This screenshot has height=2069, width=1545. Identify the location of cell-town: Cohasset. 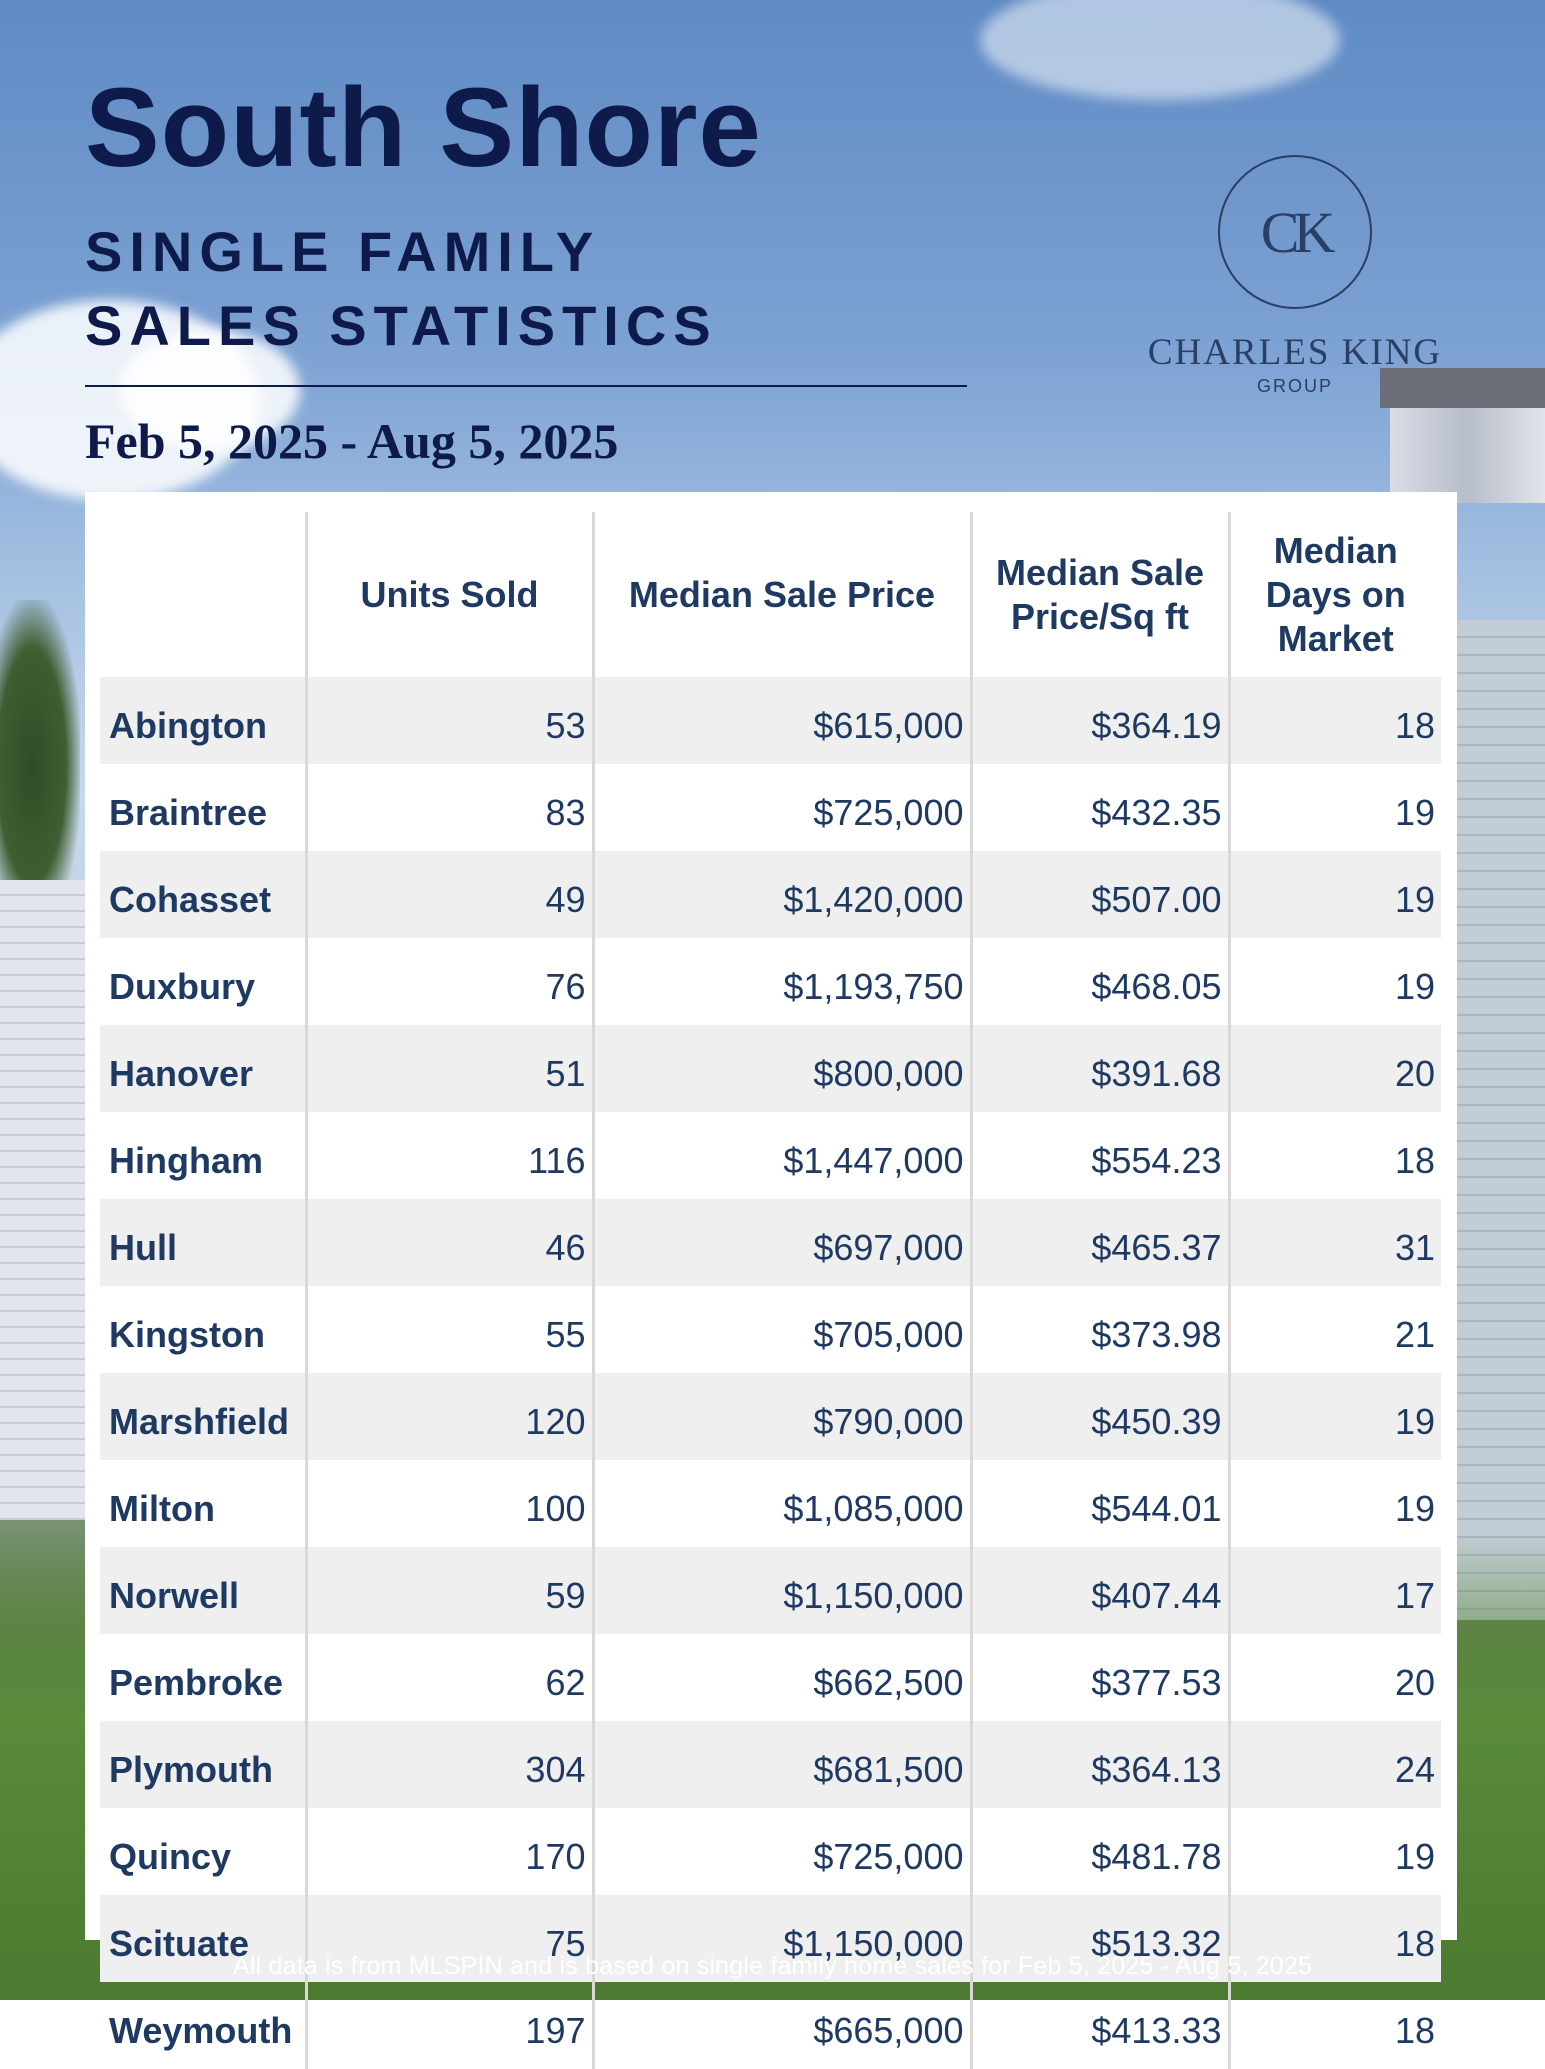
(203, 894).